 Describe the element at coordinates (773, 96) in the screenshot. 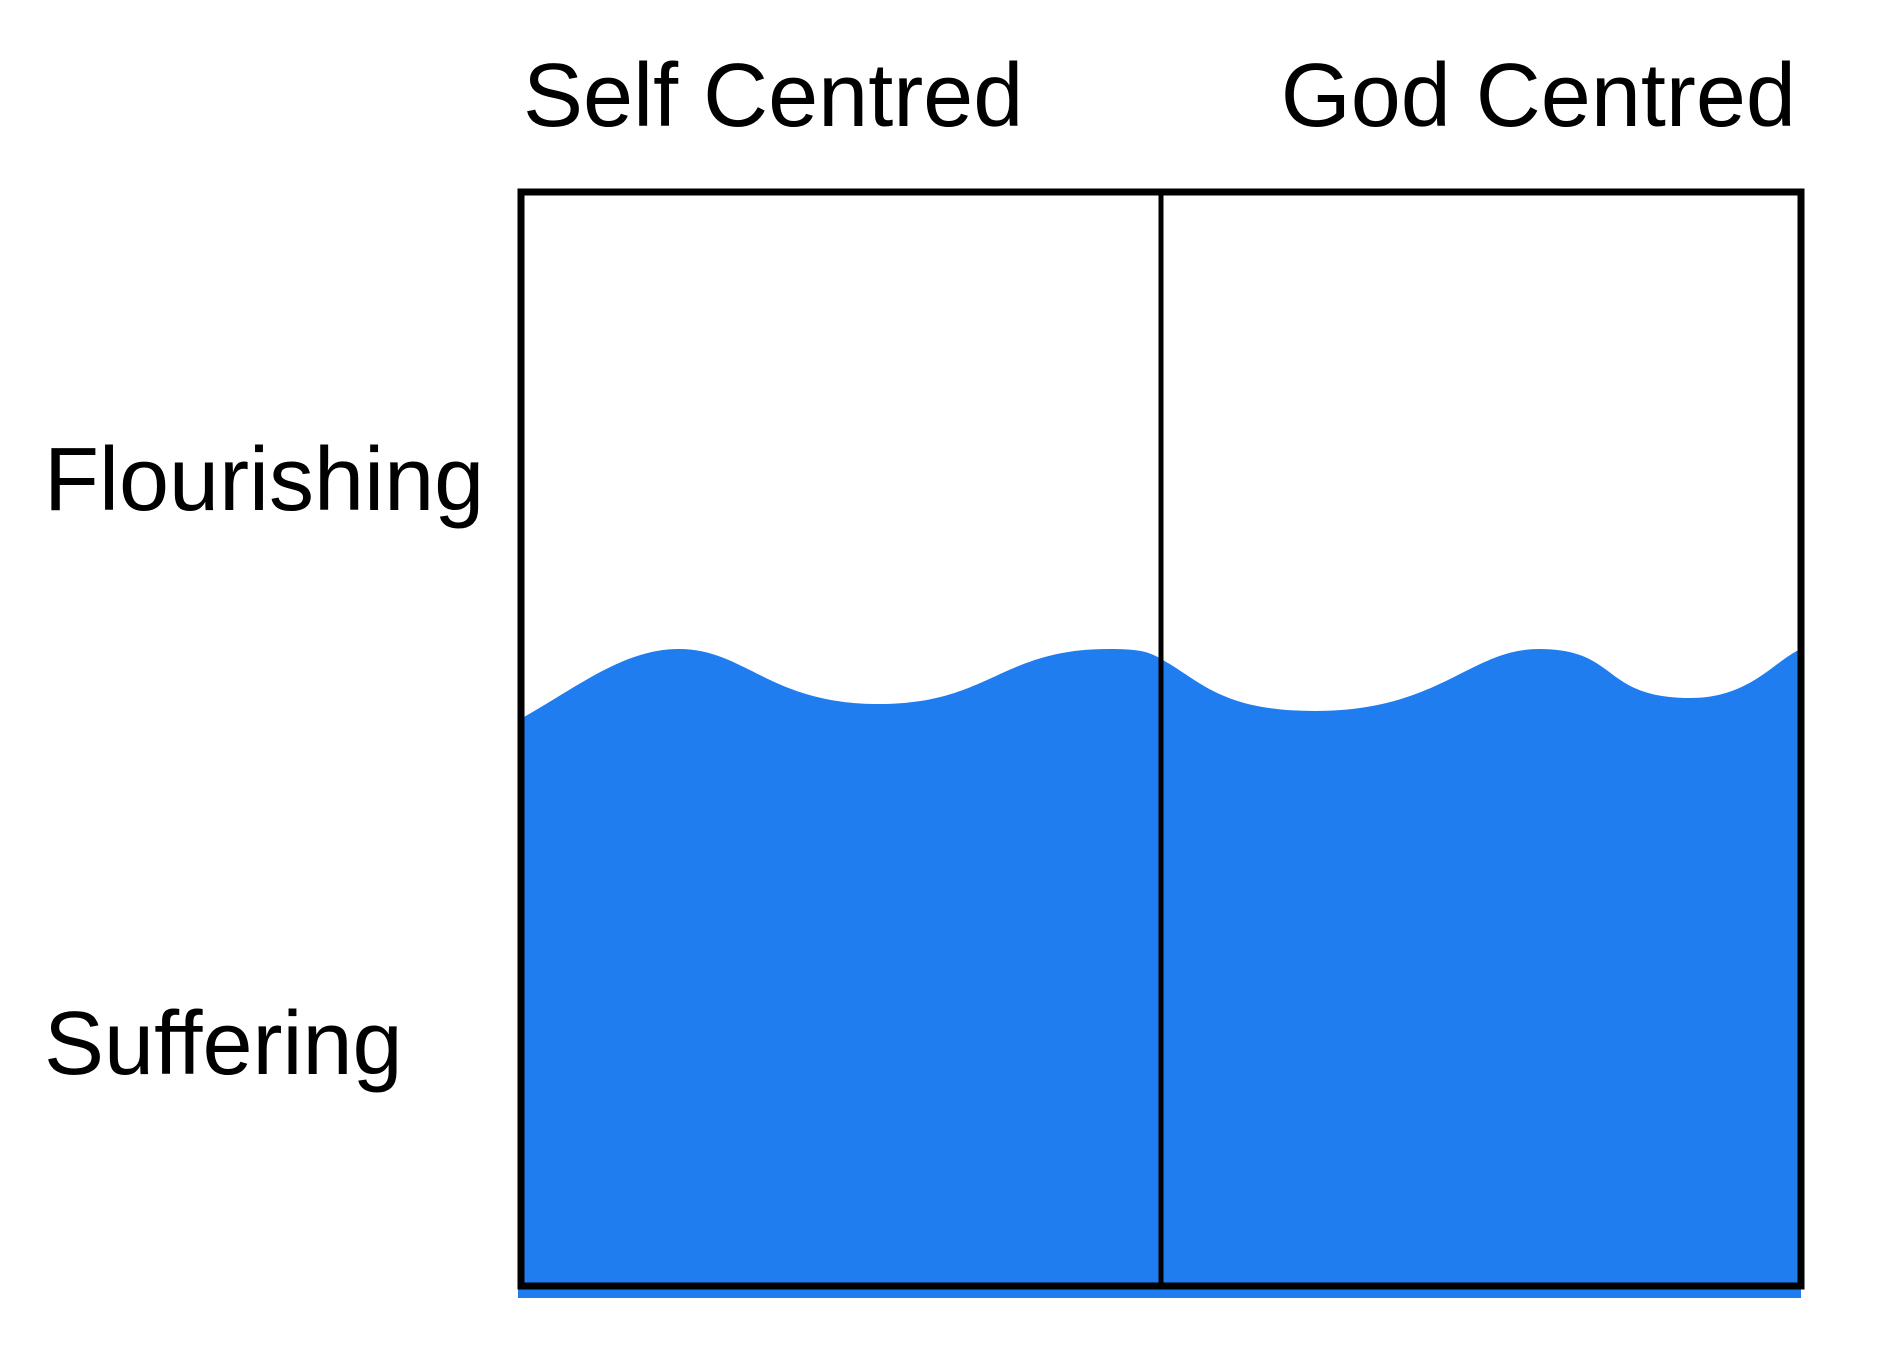

I see `column-label: Self Centred` at that location.